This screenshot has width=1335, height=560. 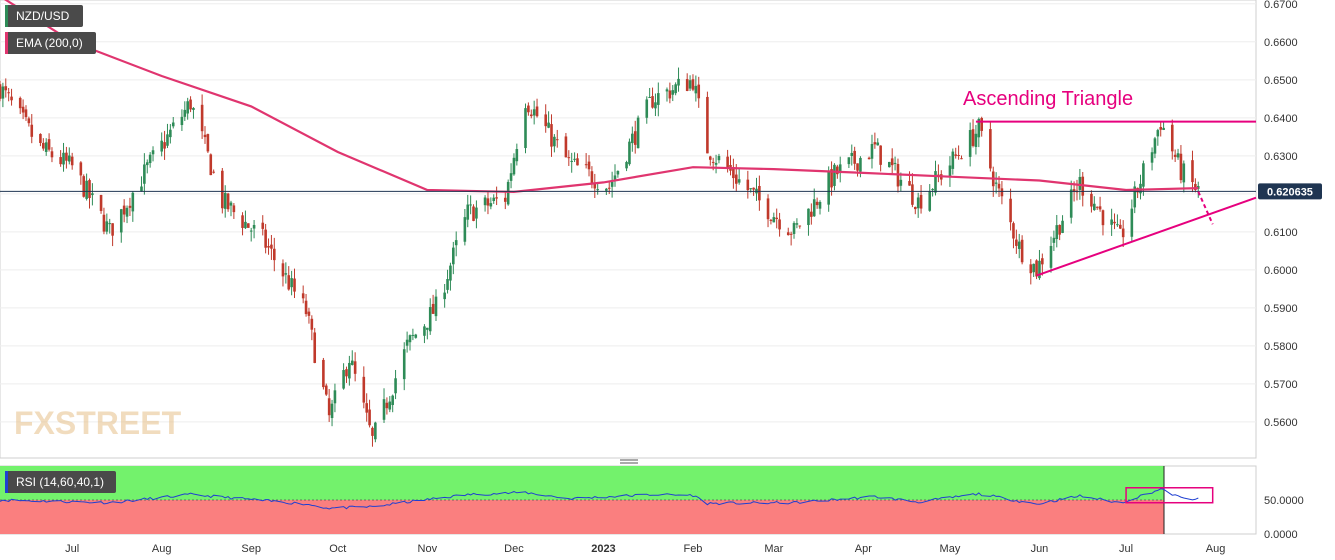 I want to click on symbol-legend: NZD/USD, so click(x=44, y=16).